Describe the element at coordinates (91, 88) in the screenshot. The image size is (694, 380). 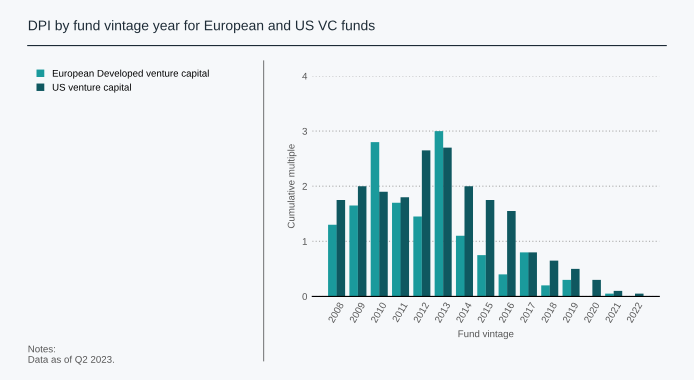
I see `legend-label: US venture capital` at that location.